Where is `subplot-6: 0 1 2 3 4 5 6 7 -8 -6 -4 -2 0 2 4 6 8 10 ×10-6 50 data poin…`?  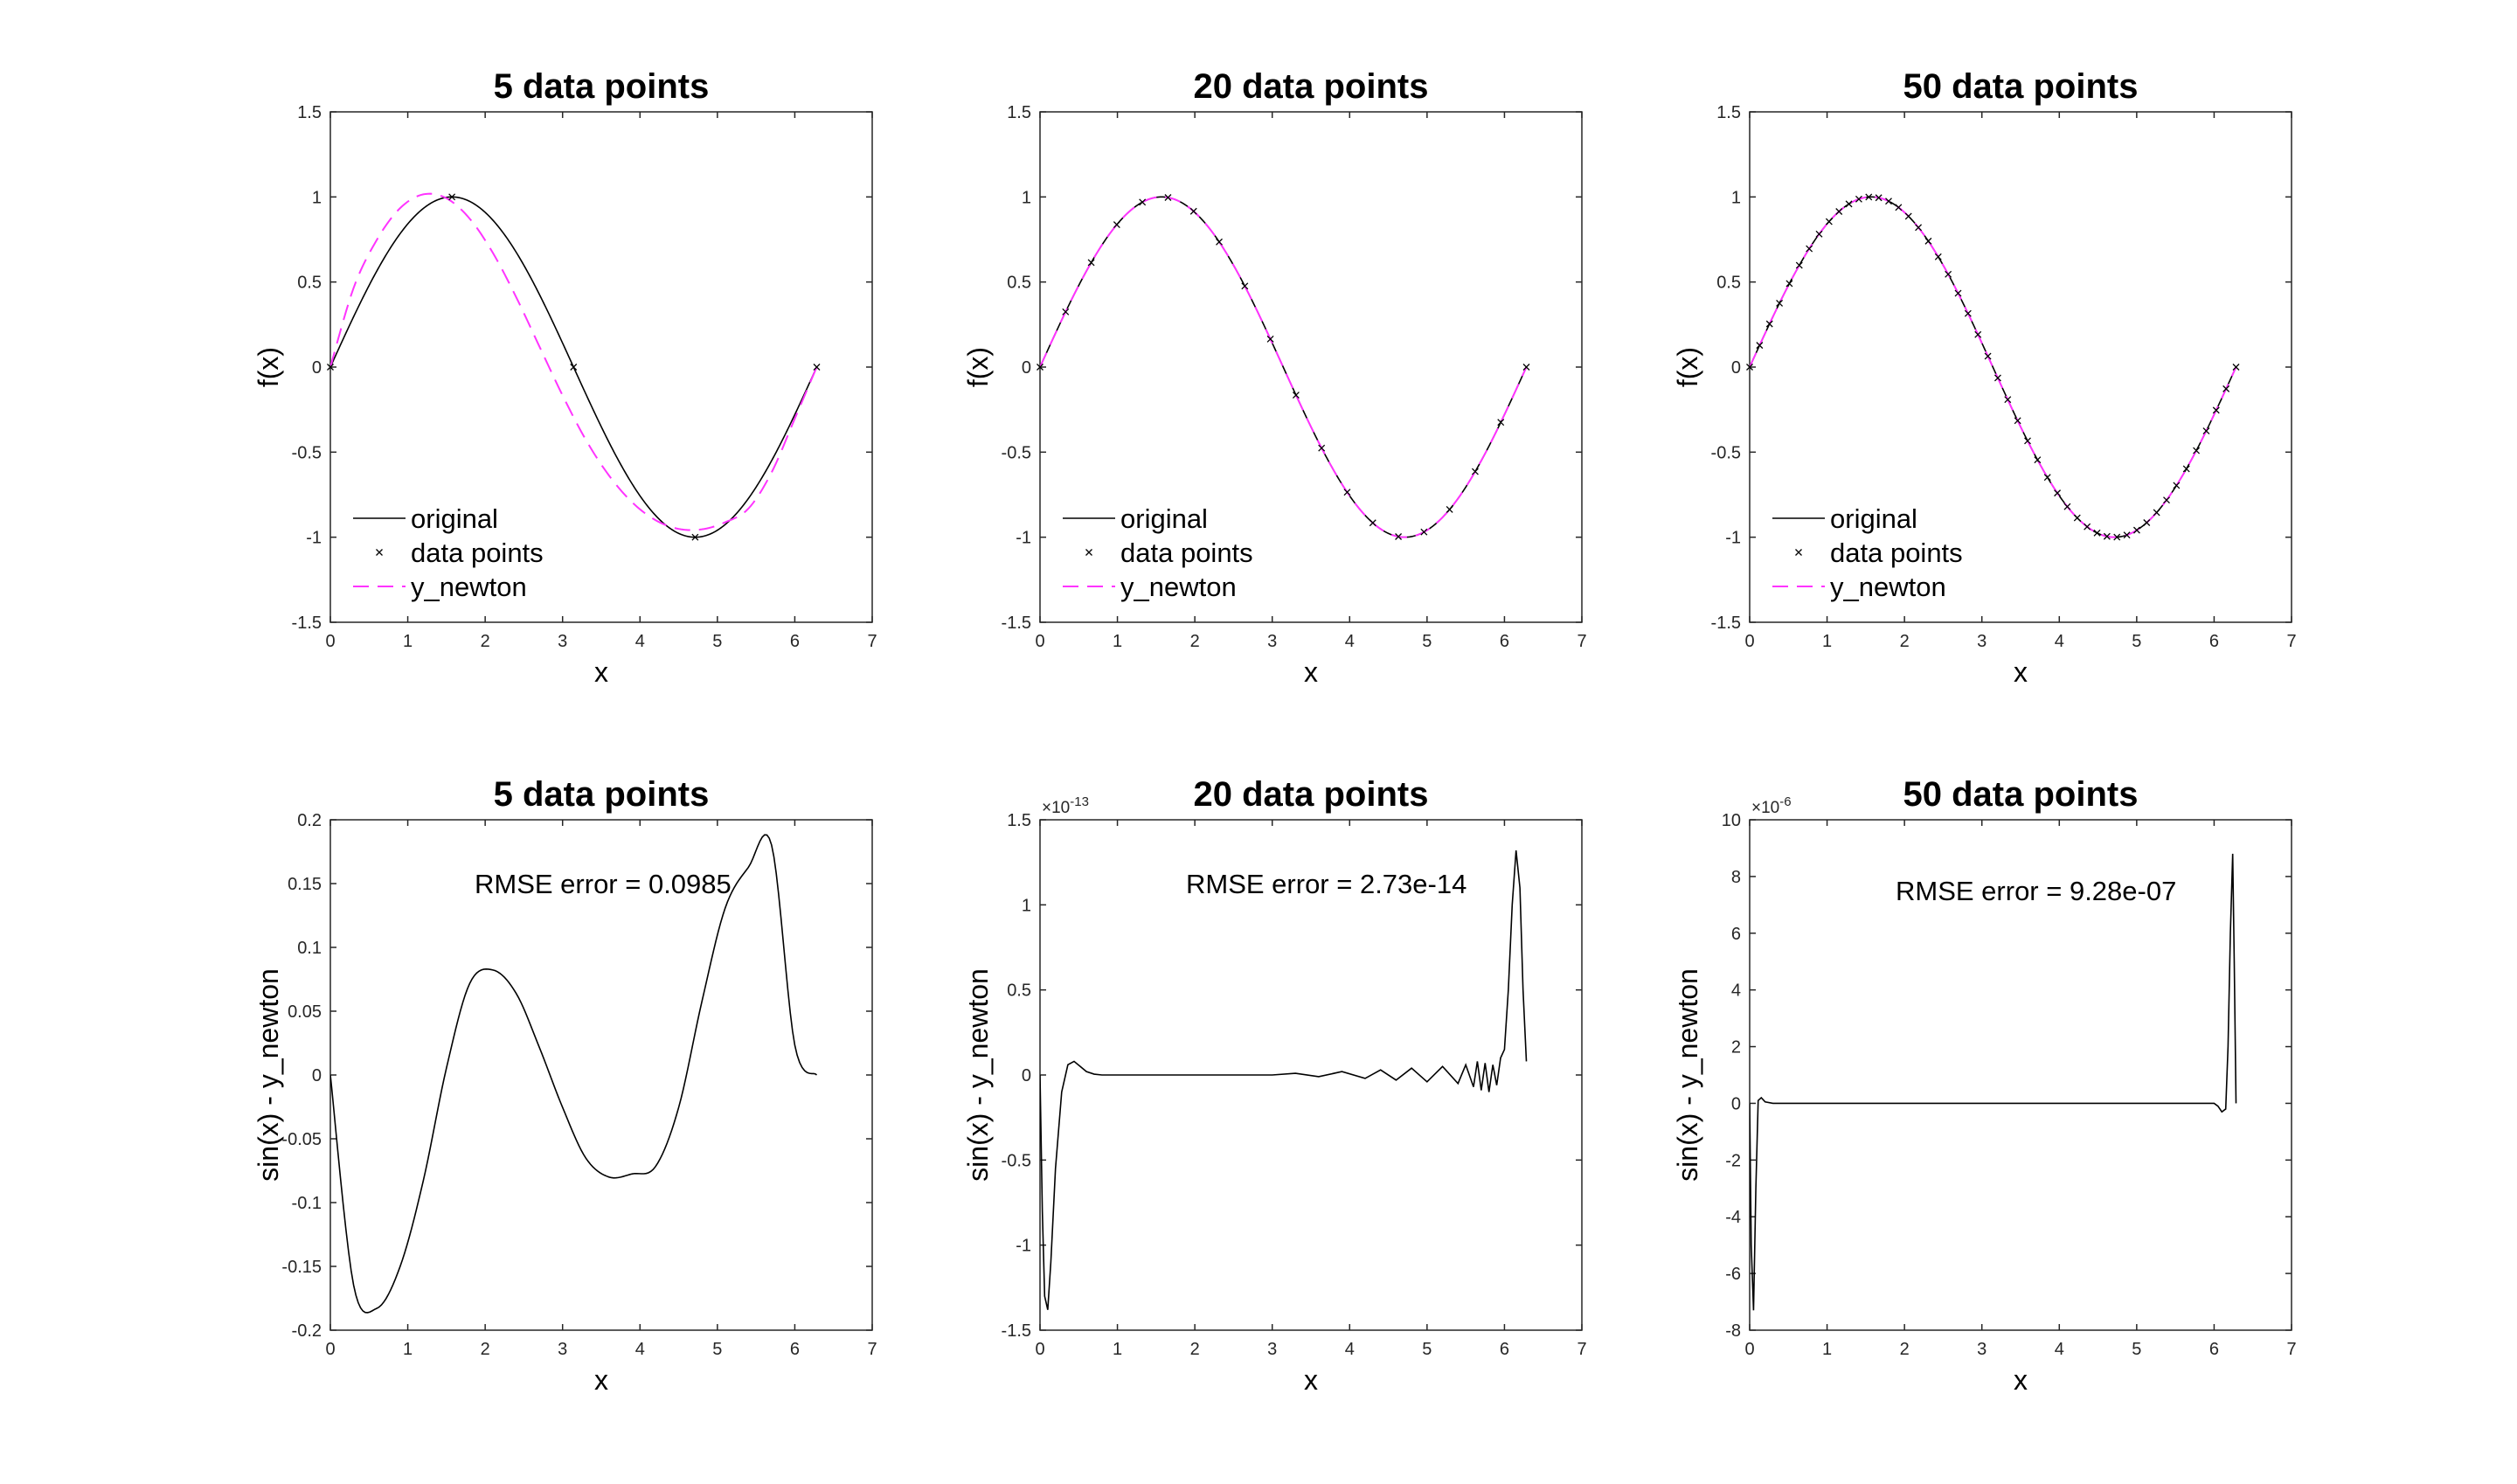 subplot-6: 0 1 2 3 4 5 6 7 -8 -6 -4 -2 0 2 4 6 8 10 ×10-6 50 data poin… is located at coordinates (1984, 1085).